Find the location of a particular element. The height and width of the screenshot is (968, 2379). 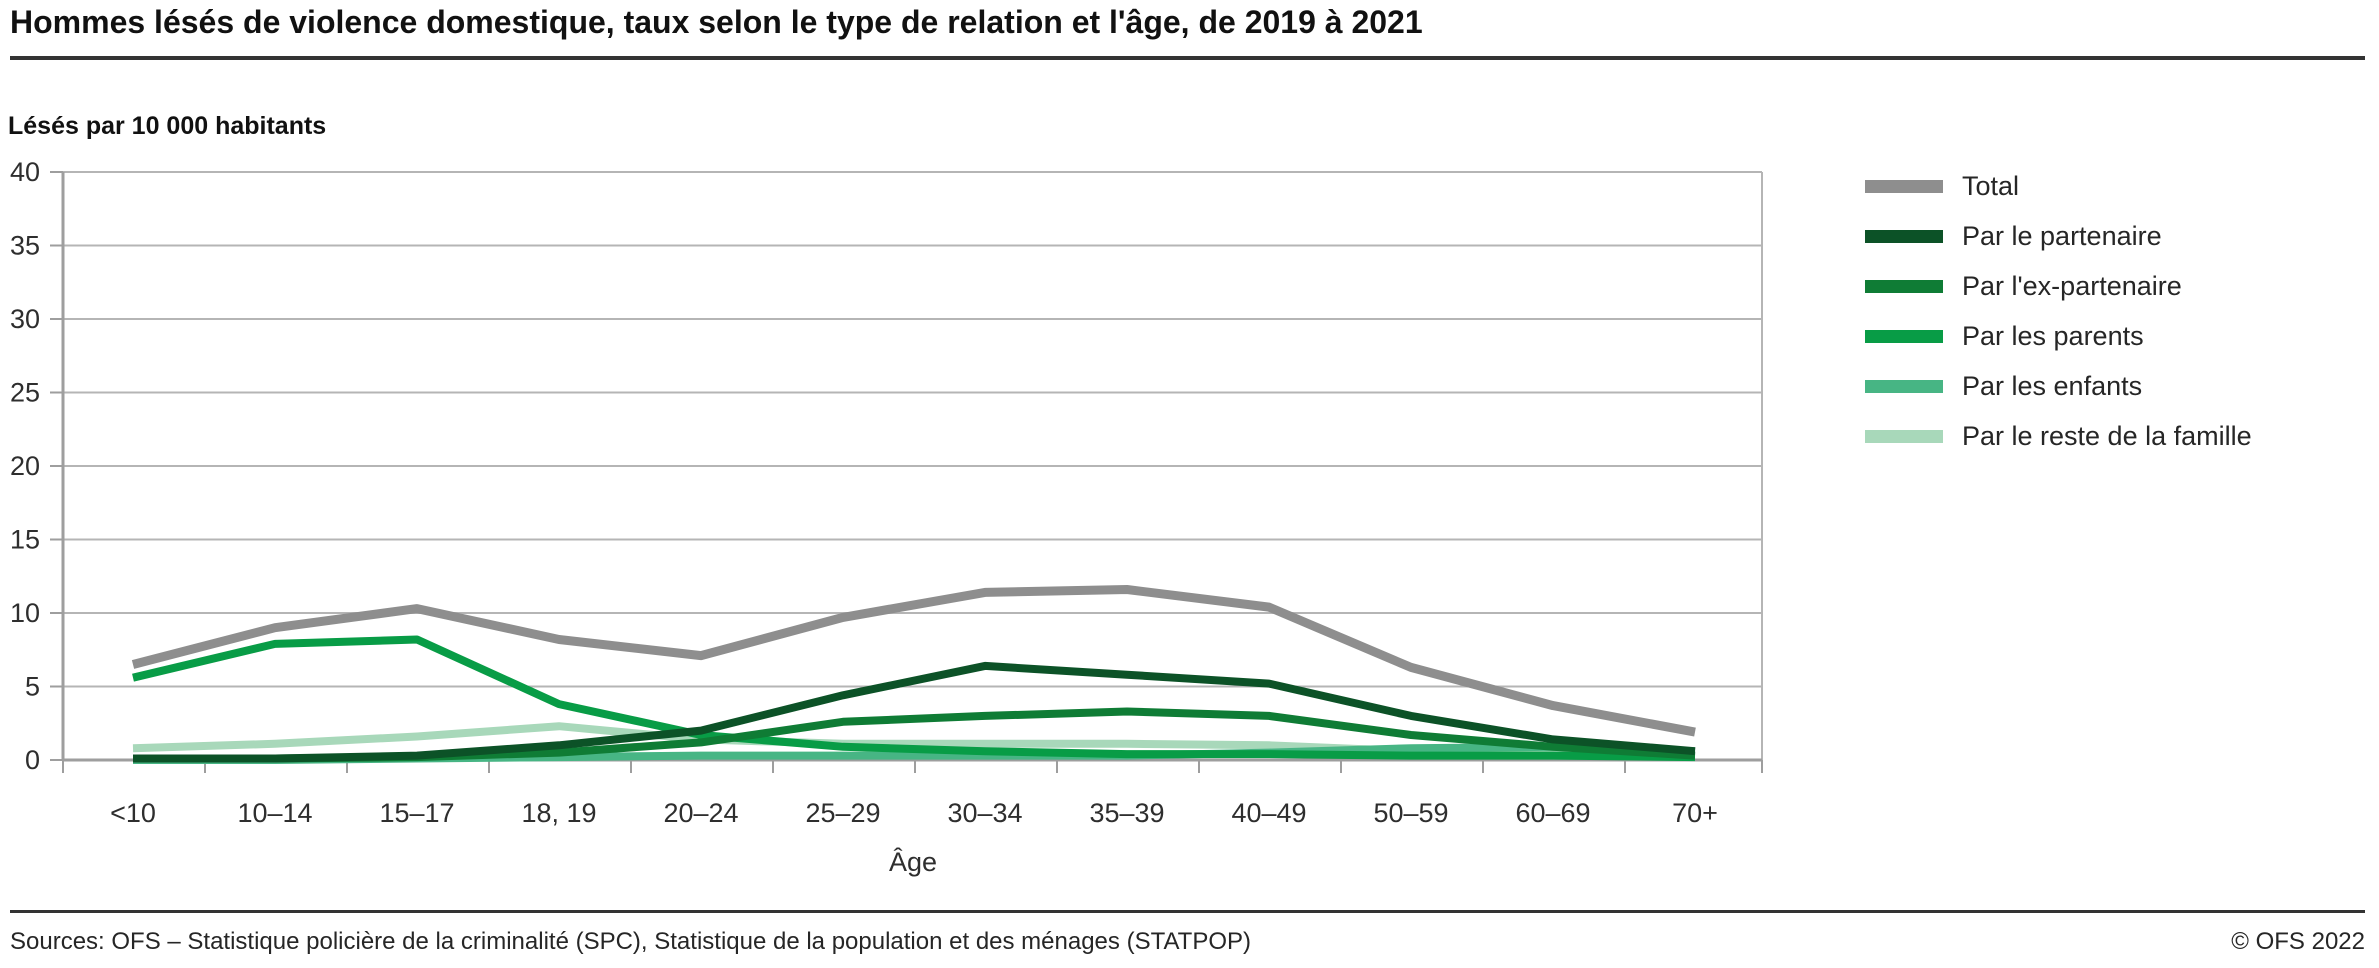

x-tick-label: 35–39 is located at coordinates (1126, 813).